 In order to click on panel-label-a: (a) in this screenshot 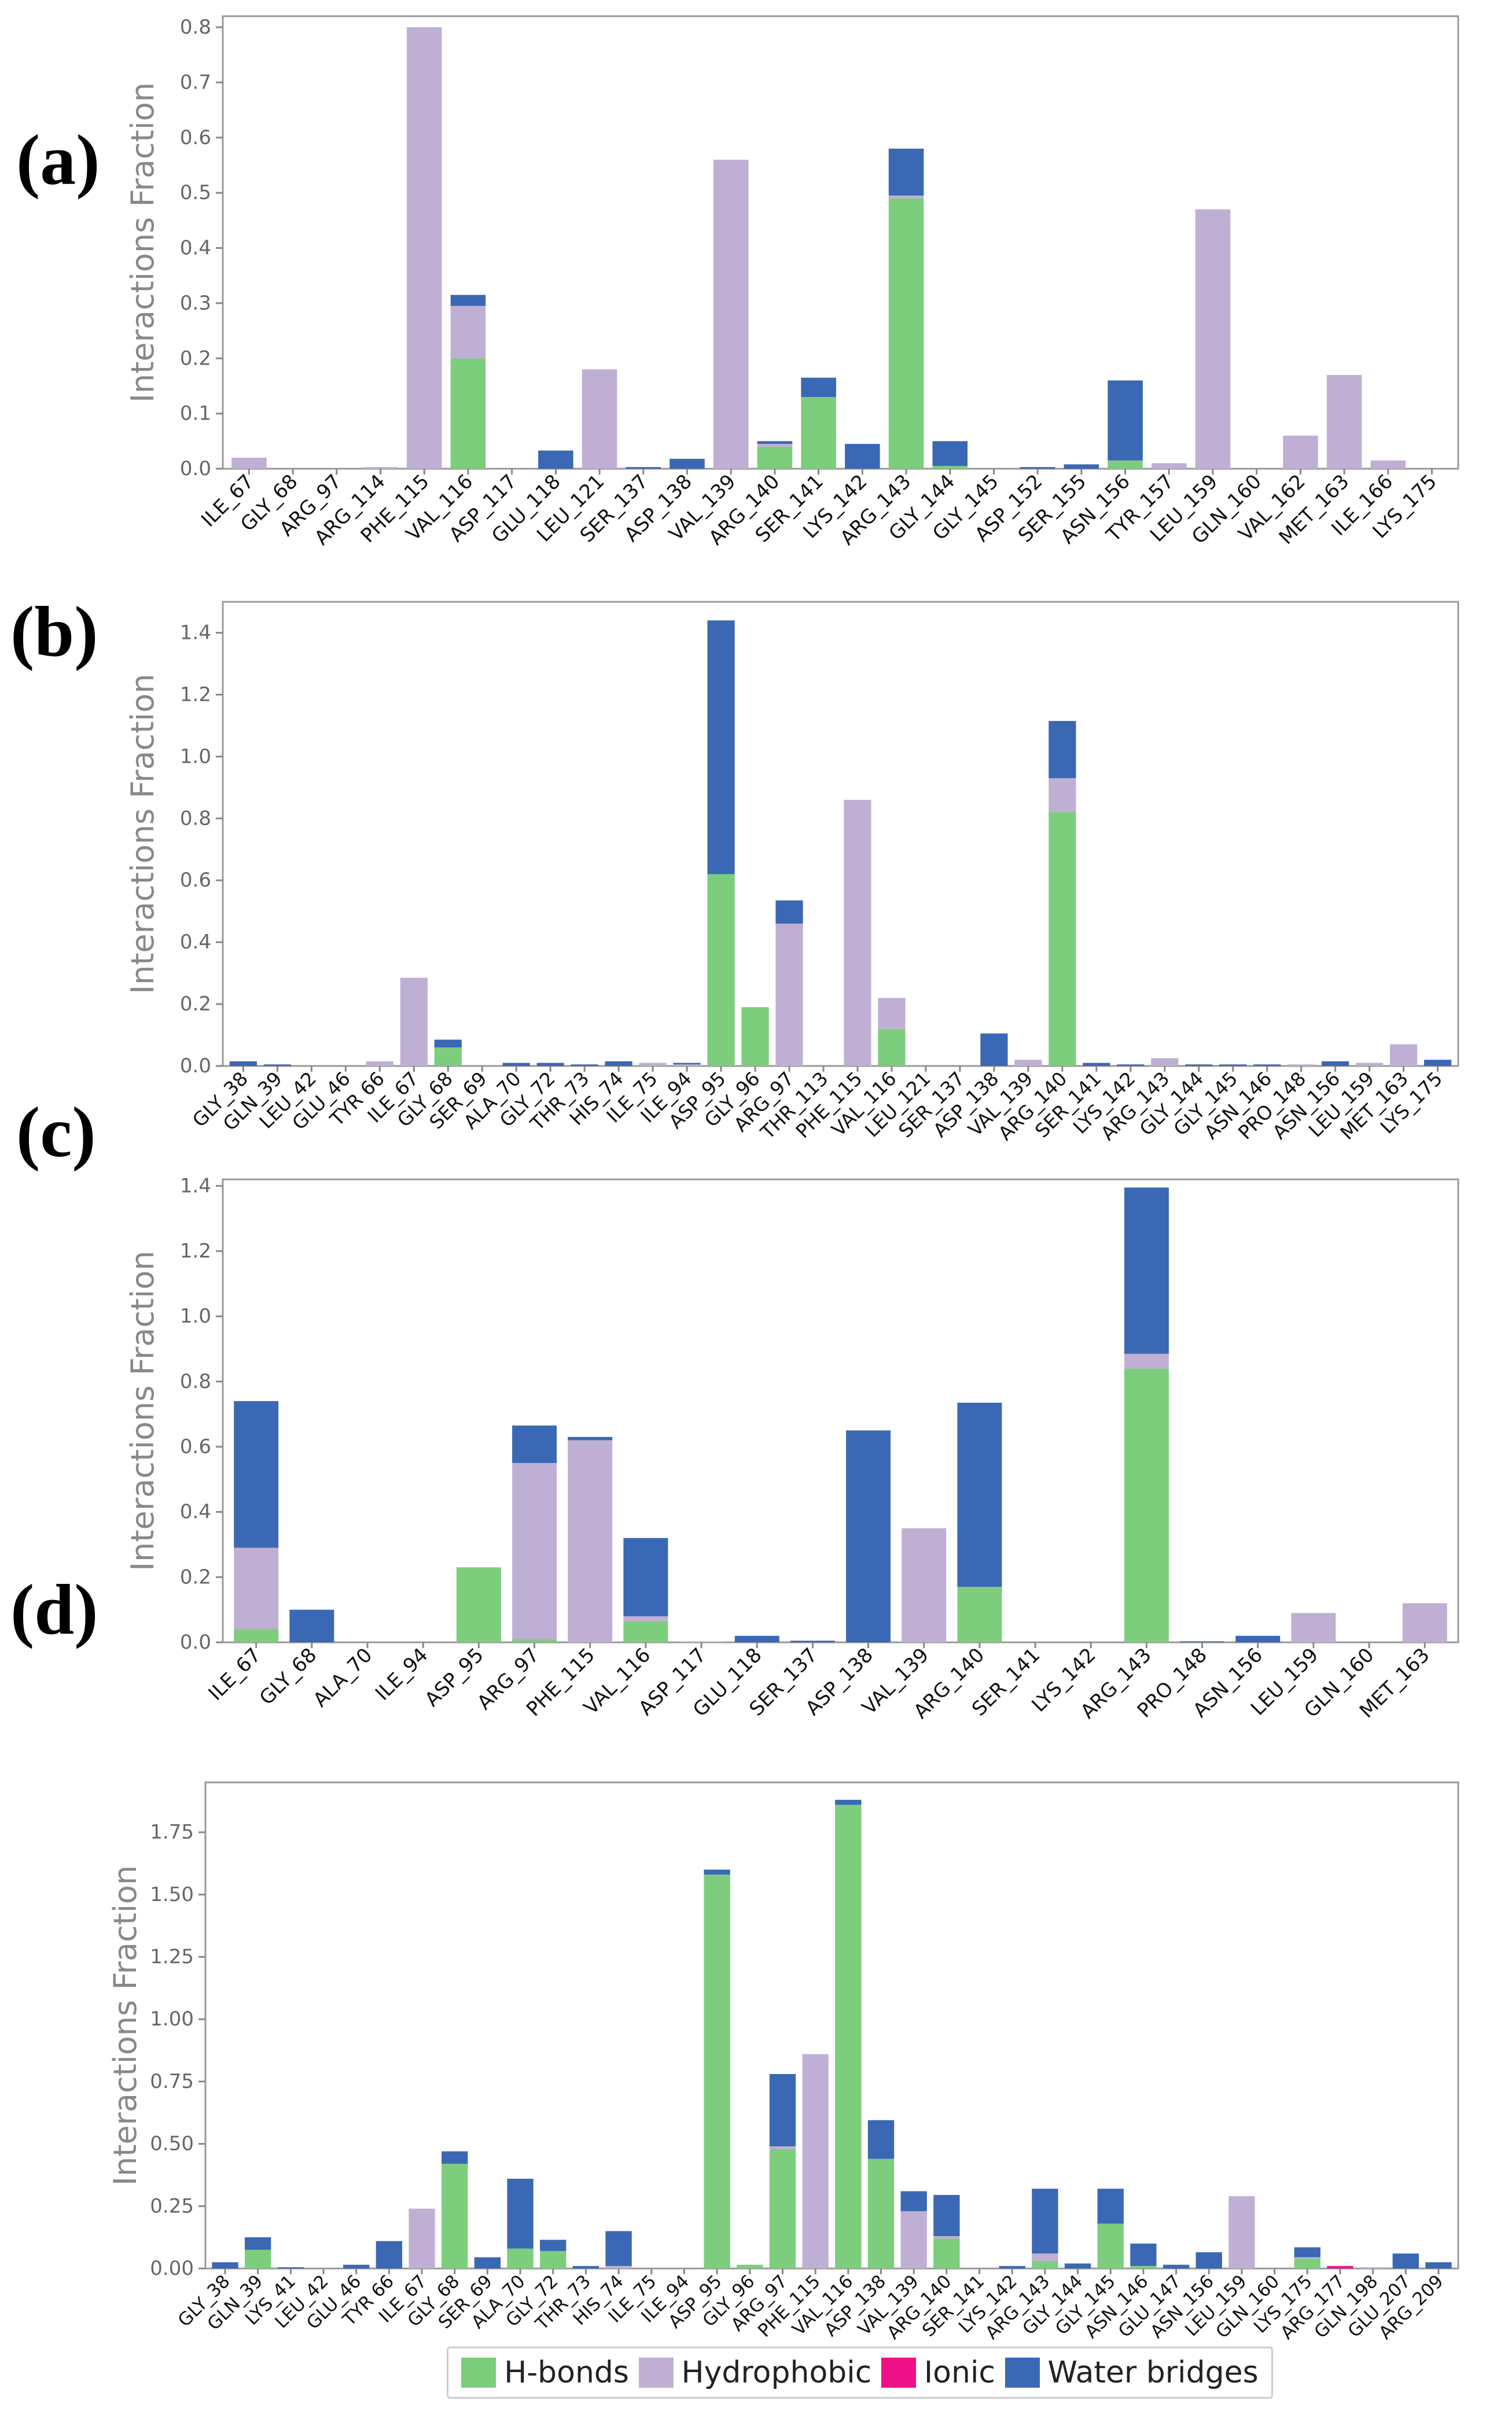, I will do `click(58, 160)`.